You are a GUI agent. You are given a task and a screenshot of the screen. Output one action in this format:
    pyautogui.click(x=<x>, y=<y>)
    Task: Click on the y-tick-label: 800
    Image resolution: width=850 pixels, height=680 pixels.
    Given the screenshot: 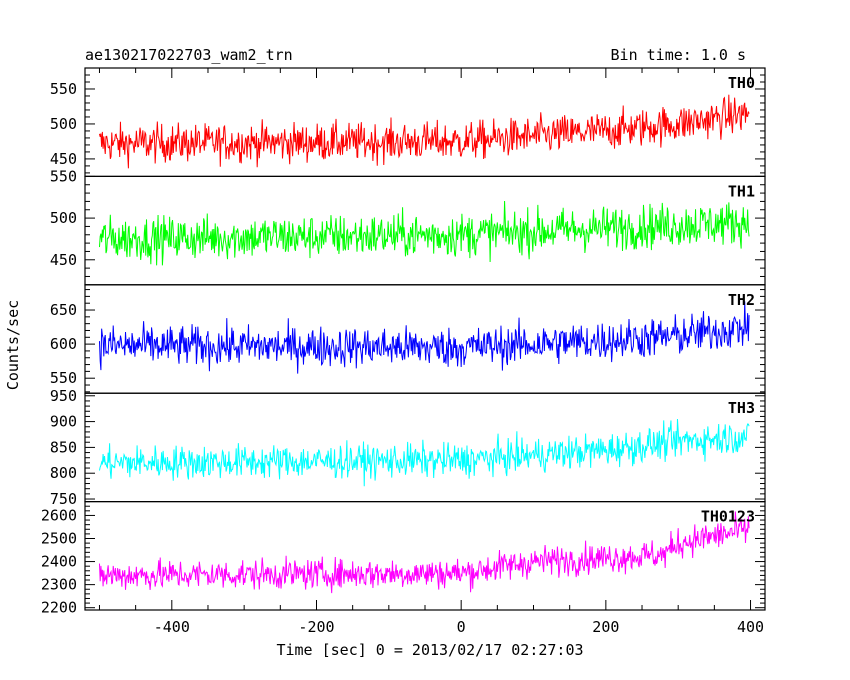 What is the action you would take?
    pyautogui.click(x=63, y=473)
    